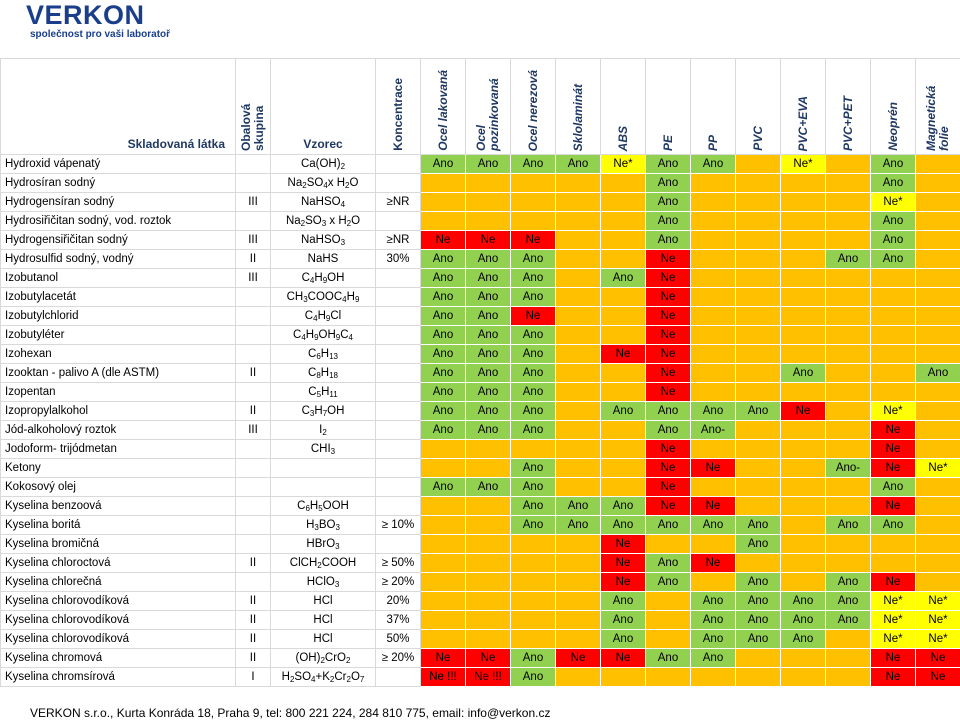  What do you see at coordinates (667, 142) in the screenshot?
I see `column-header-text: PE` at bounding box center [667, 142].